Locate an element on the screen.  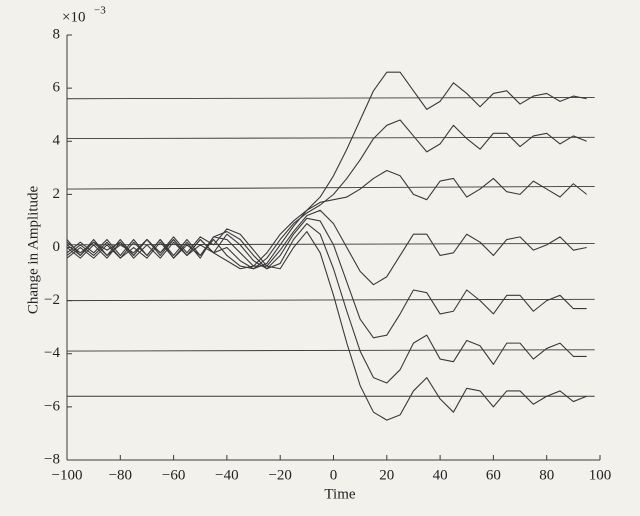
x-tick-label: 40 is located at coordinates (440, 475).